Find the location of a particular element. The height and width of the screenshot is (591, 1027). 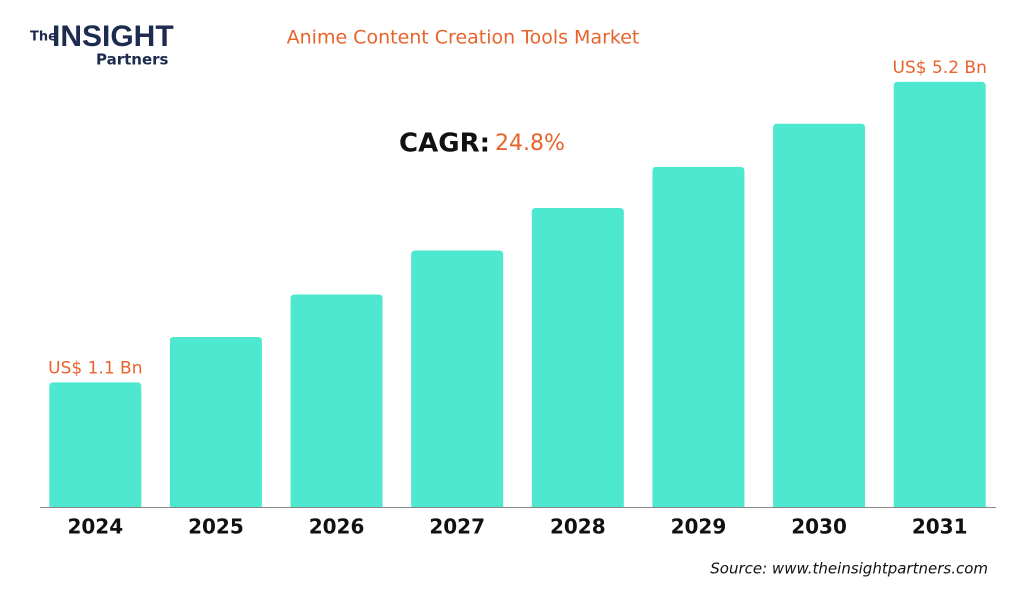

x-tick-label: 2026 is located at coordinates (337, 527).